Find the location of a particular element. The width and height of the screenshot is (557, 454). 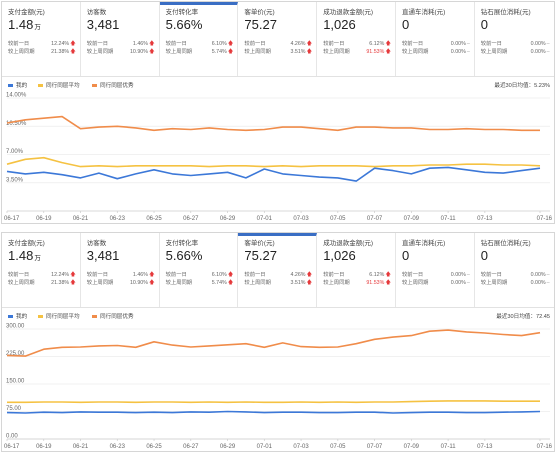

metric-compare-row: 较前一日 6.10%🡅 is located at coordinates (200, 275).